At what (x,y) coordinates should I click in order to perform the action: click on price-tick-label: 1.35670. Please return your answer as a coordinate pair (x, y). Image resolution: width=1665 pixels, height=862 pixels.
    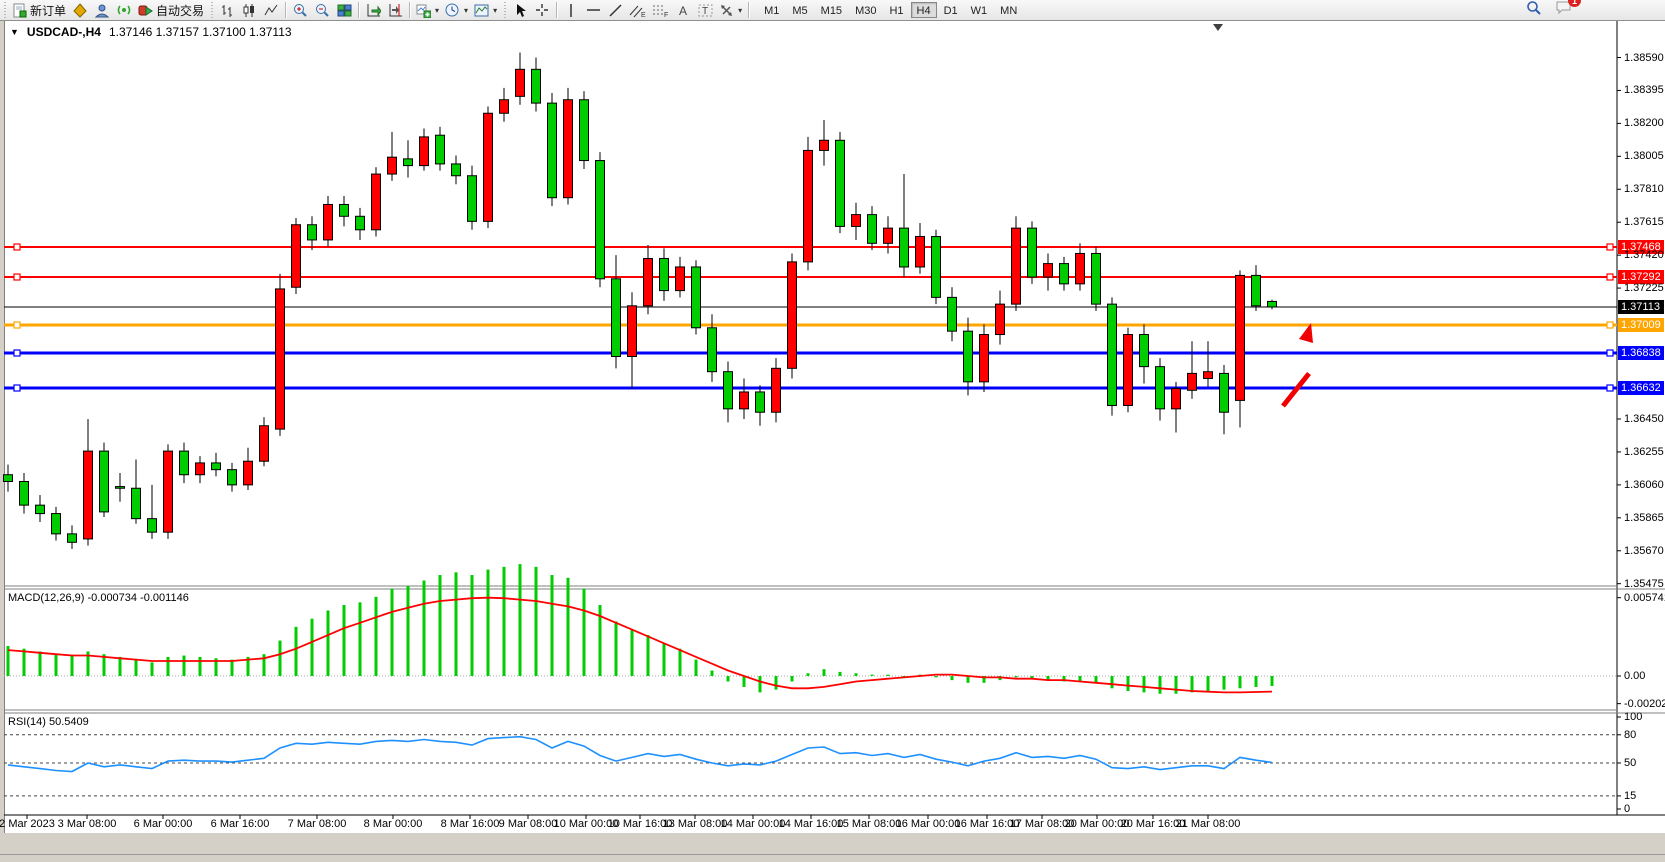
    Looking at the image, I should click on (1644, 550).